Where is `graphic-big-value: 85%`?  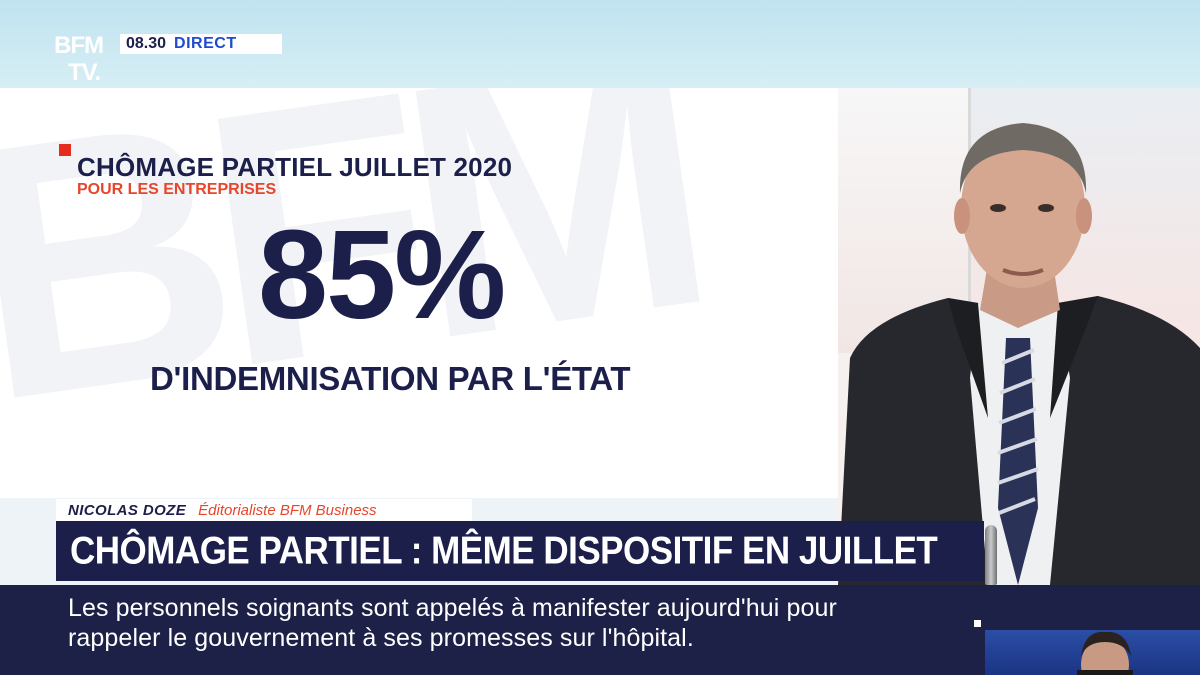 graphic-big-value: 85% is located at coordinates (382, 274).